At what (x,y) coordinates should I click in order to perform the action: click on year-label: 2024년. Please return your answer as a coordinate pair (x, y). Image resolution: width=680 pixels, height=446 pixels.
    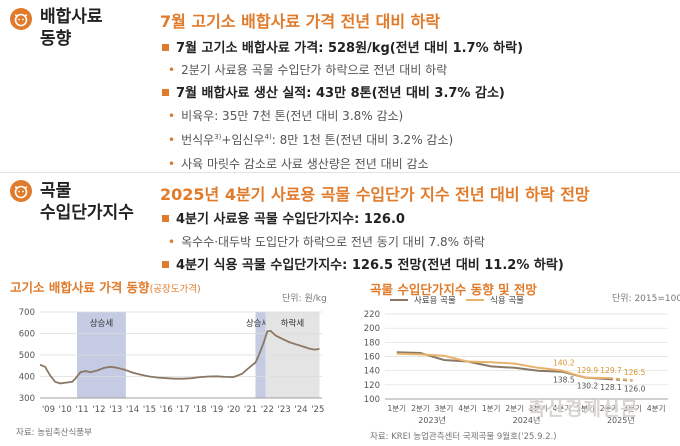
    Looking at the image, I should click on (527, 420).